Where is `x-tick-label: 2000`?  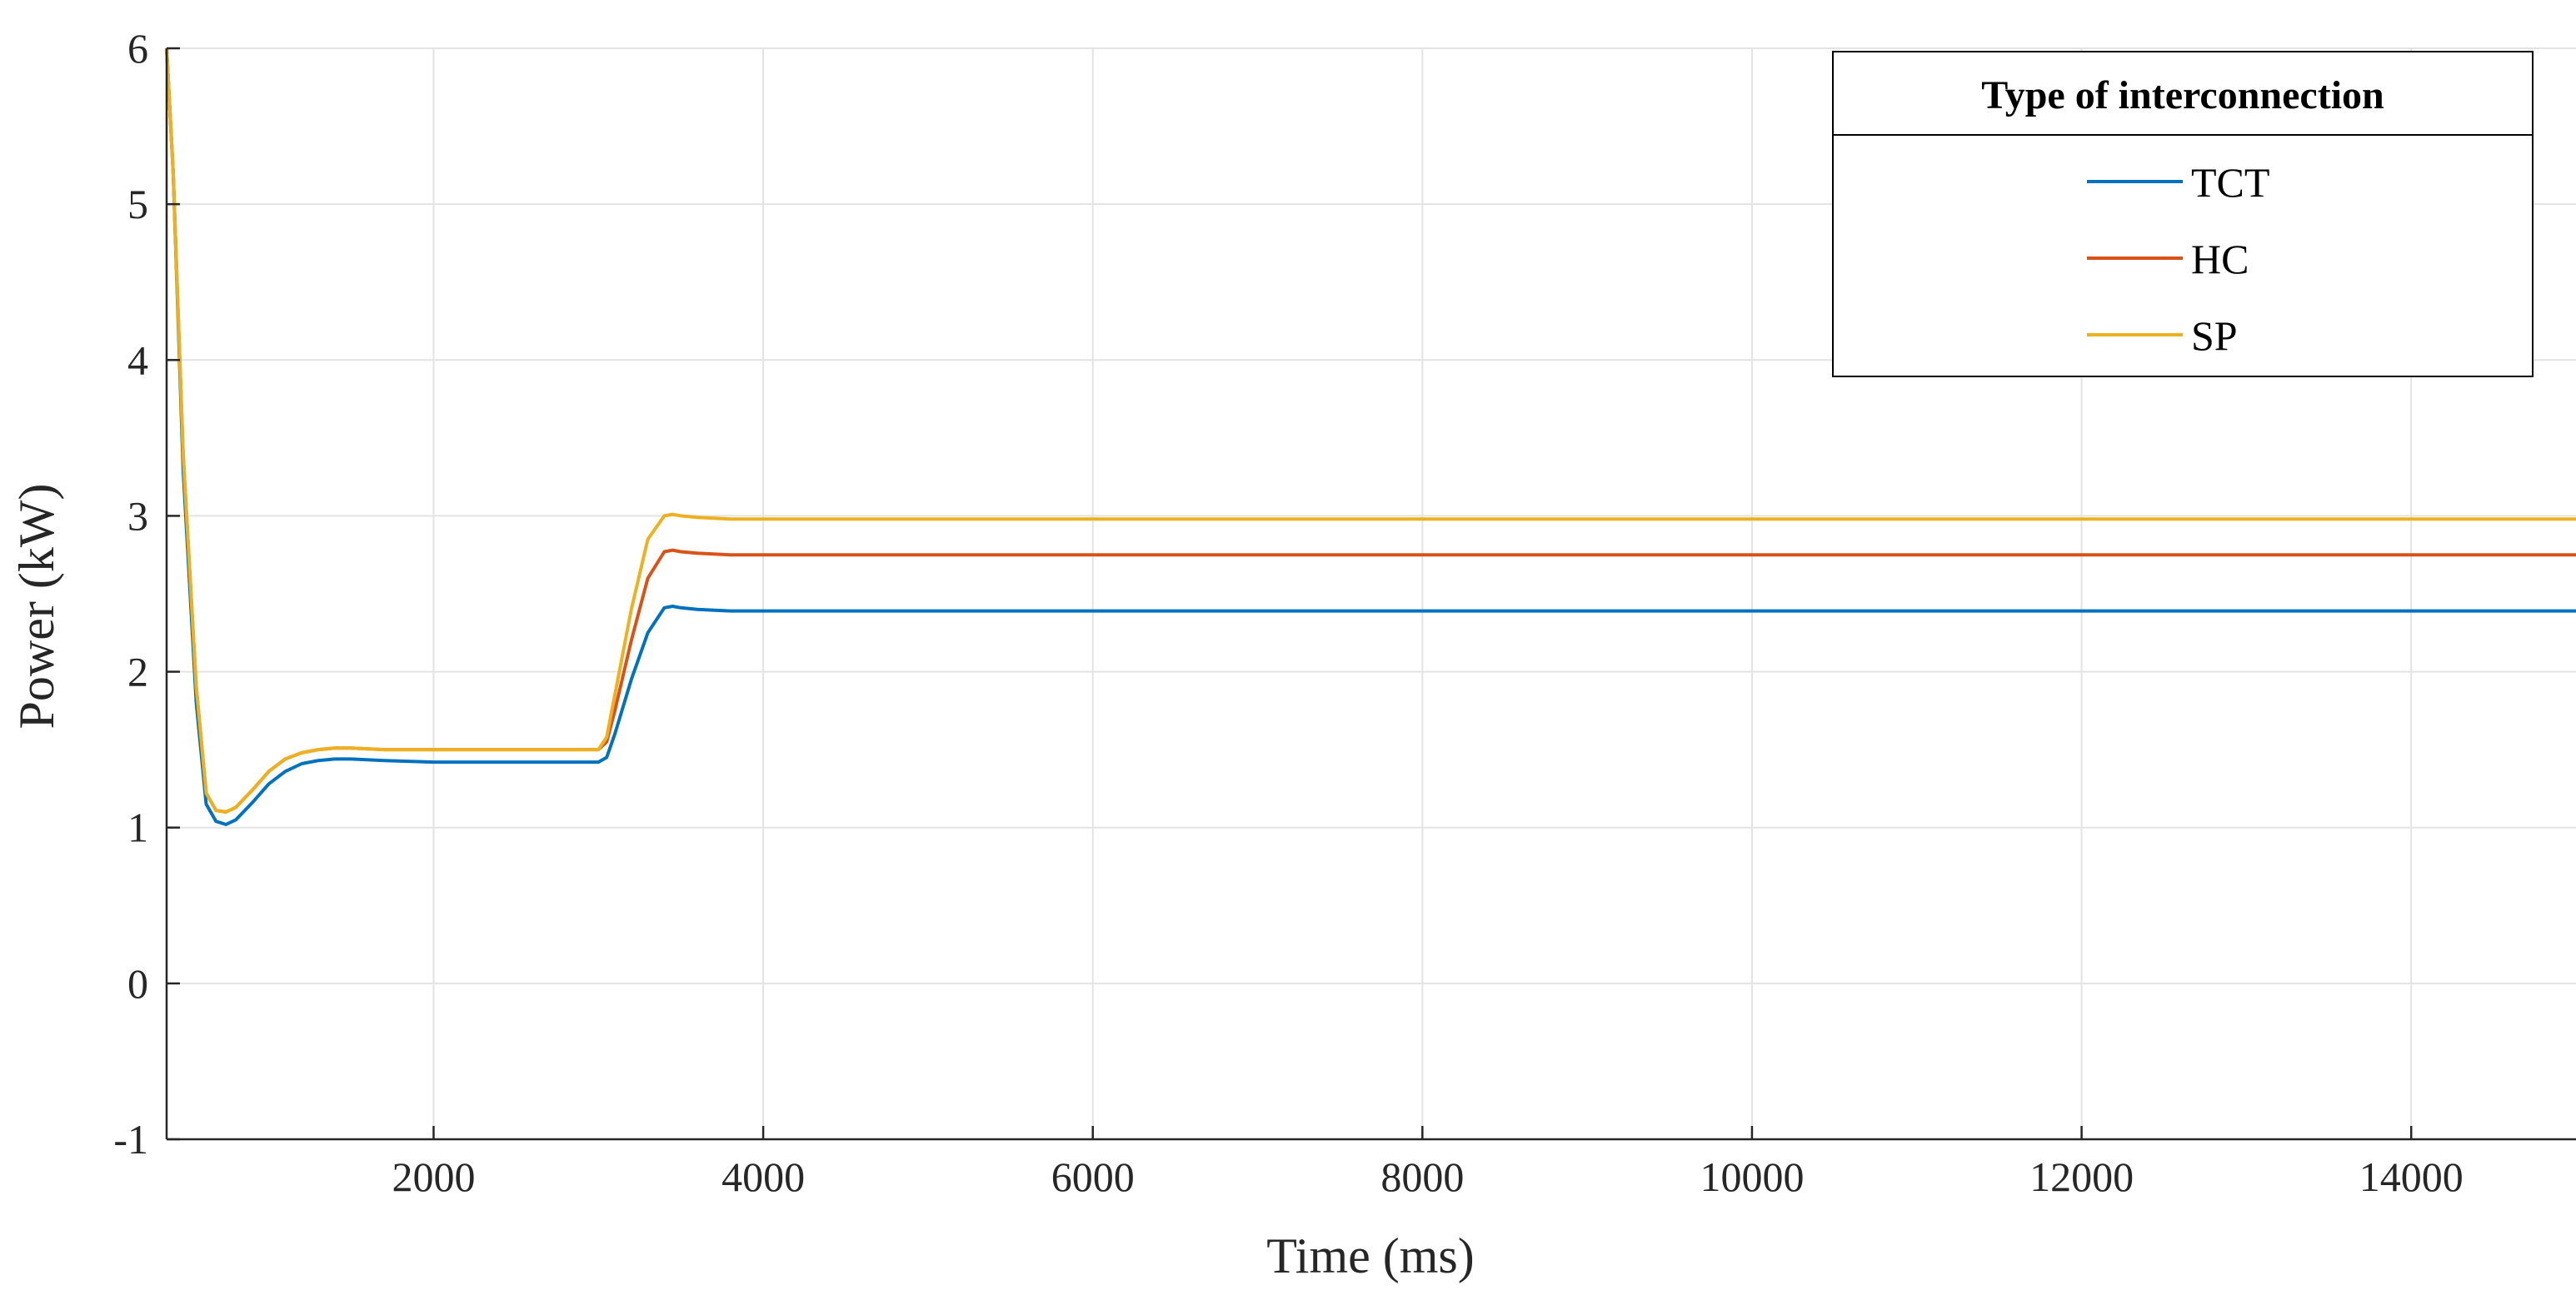 x-tick-label: 2000 is located at coordinates (433, 1176).